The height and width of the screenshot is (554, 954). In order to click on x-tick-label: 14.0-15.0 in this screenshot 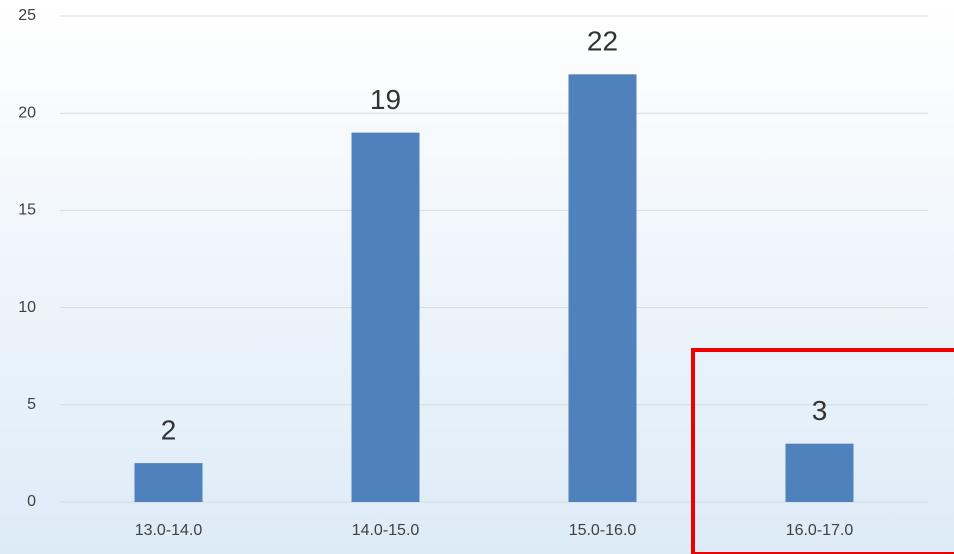, I will do `click(386, 530)`.